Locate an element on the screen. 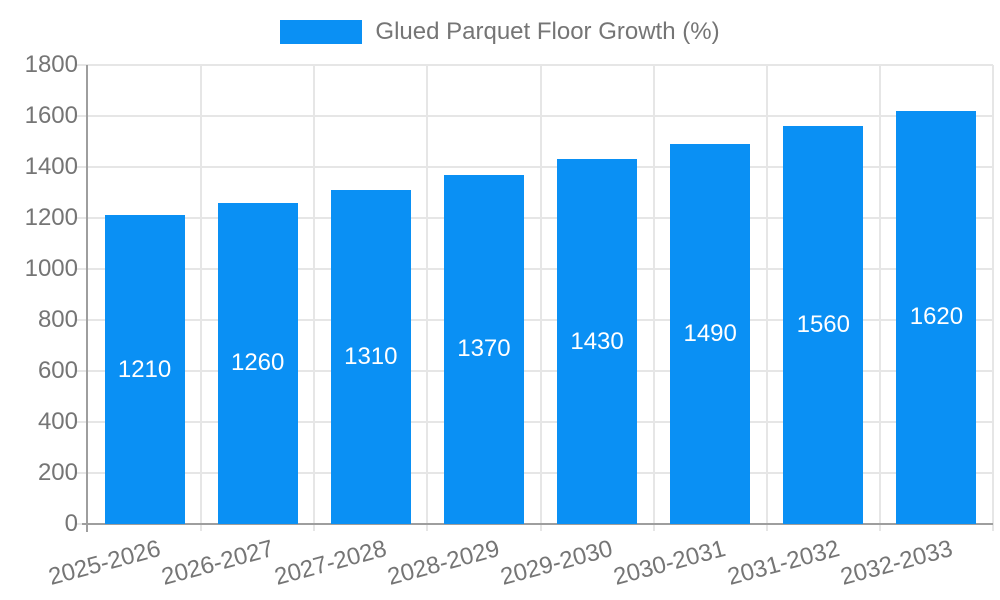  legend: Glued Parquet Floor Growth (%) is located at coordinates (500, 32).